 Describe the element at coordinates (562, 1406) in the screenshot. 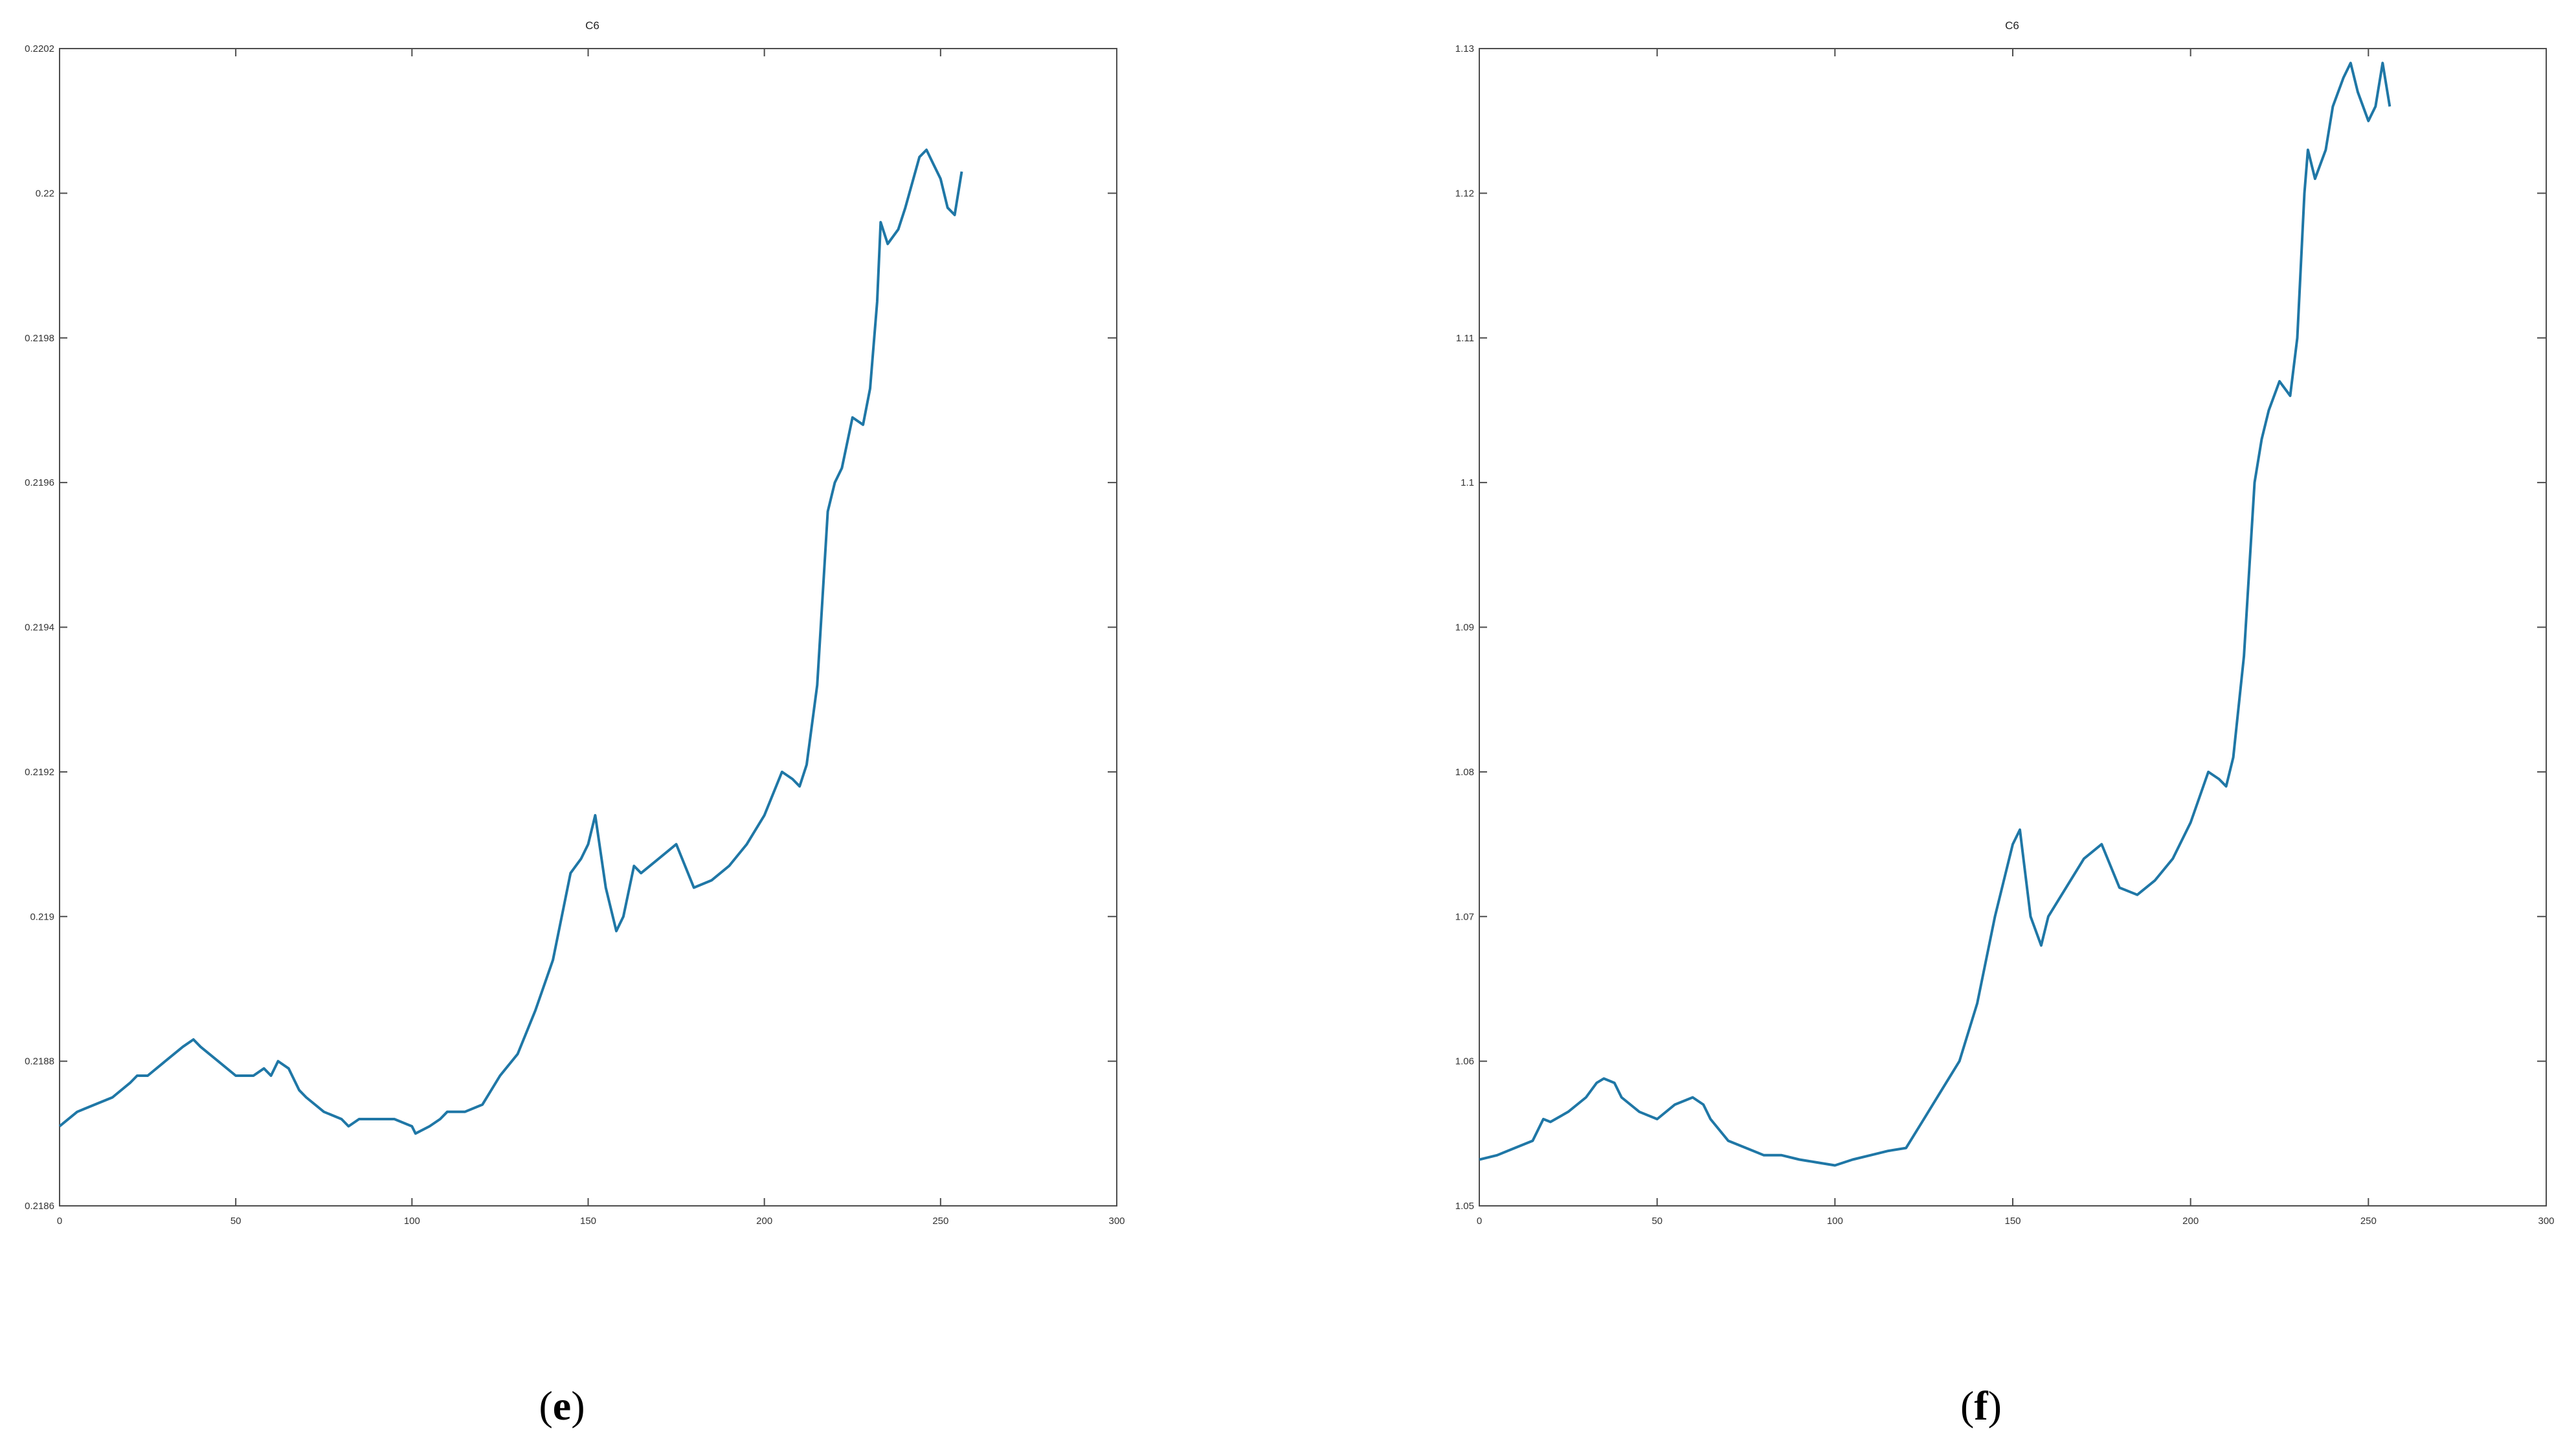

I see `panel-caption-e: (e)` at that location.